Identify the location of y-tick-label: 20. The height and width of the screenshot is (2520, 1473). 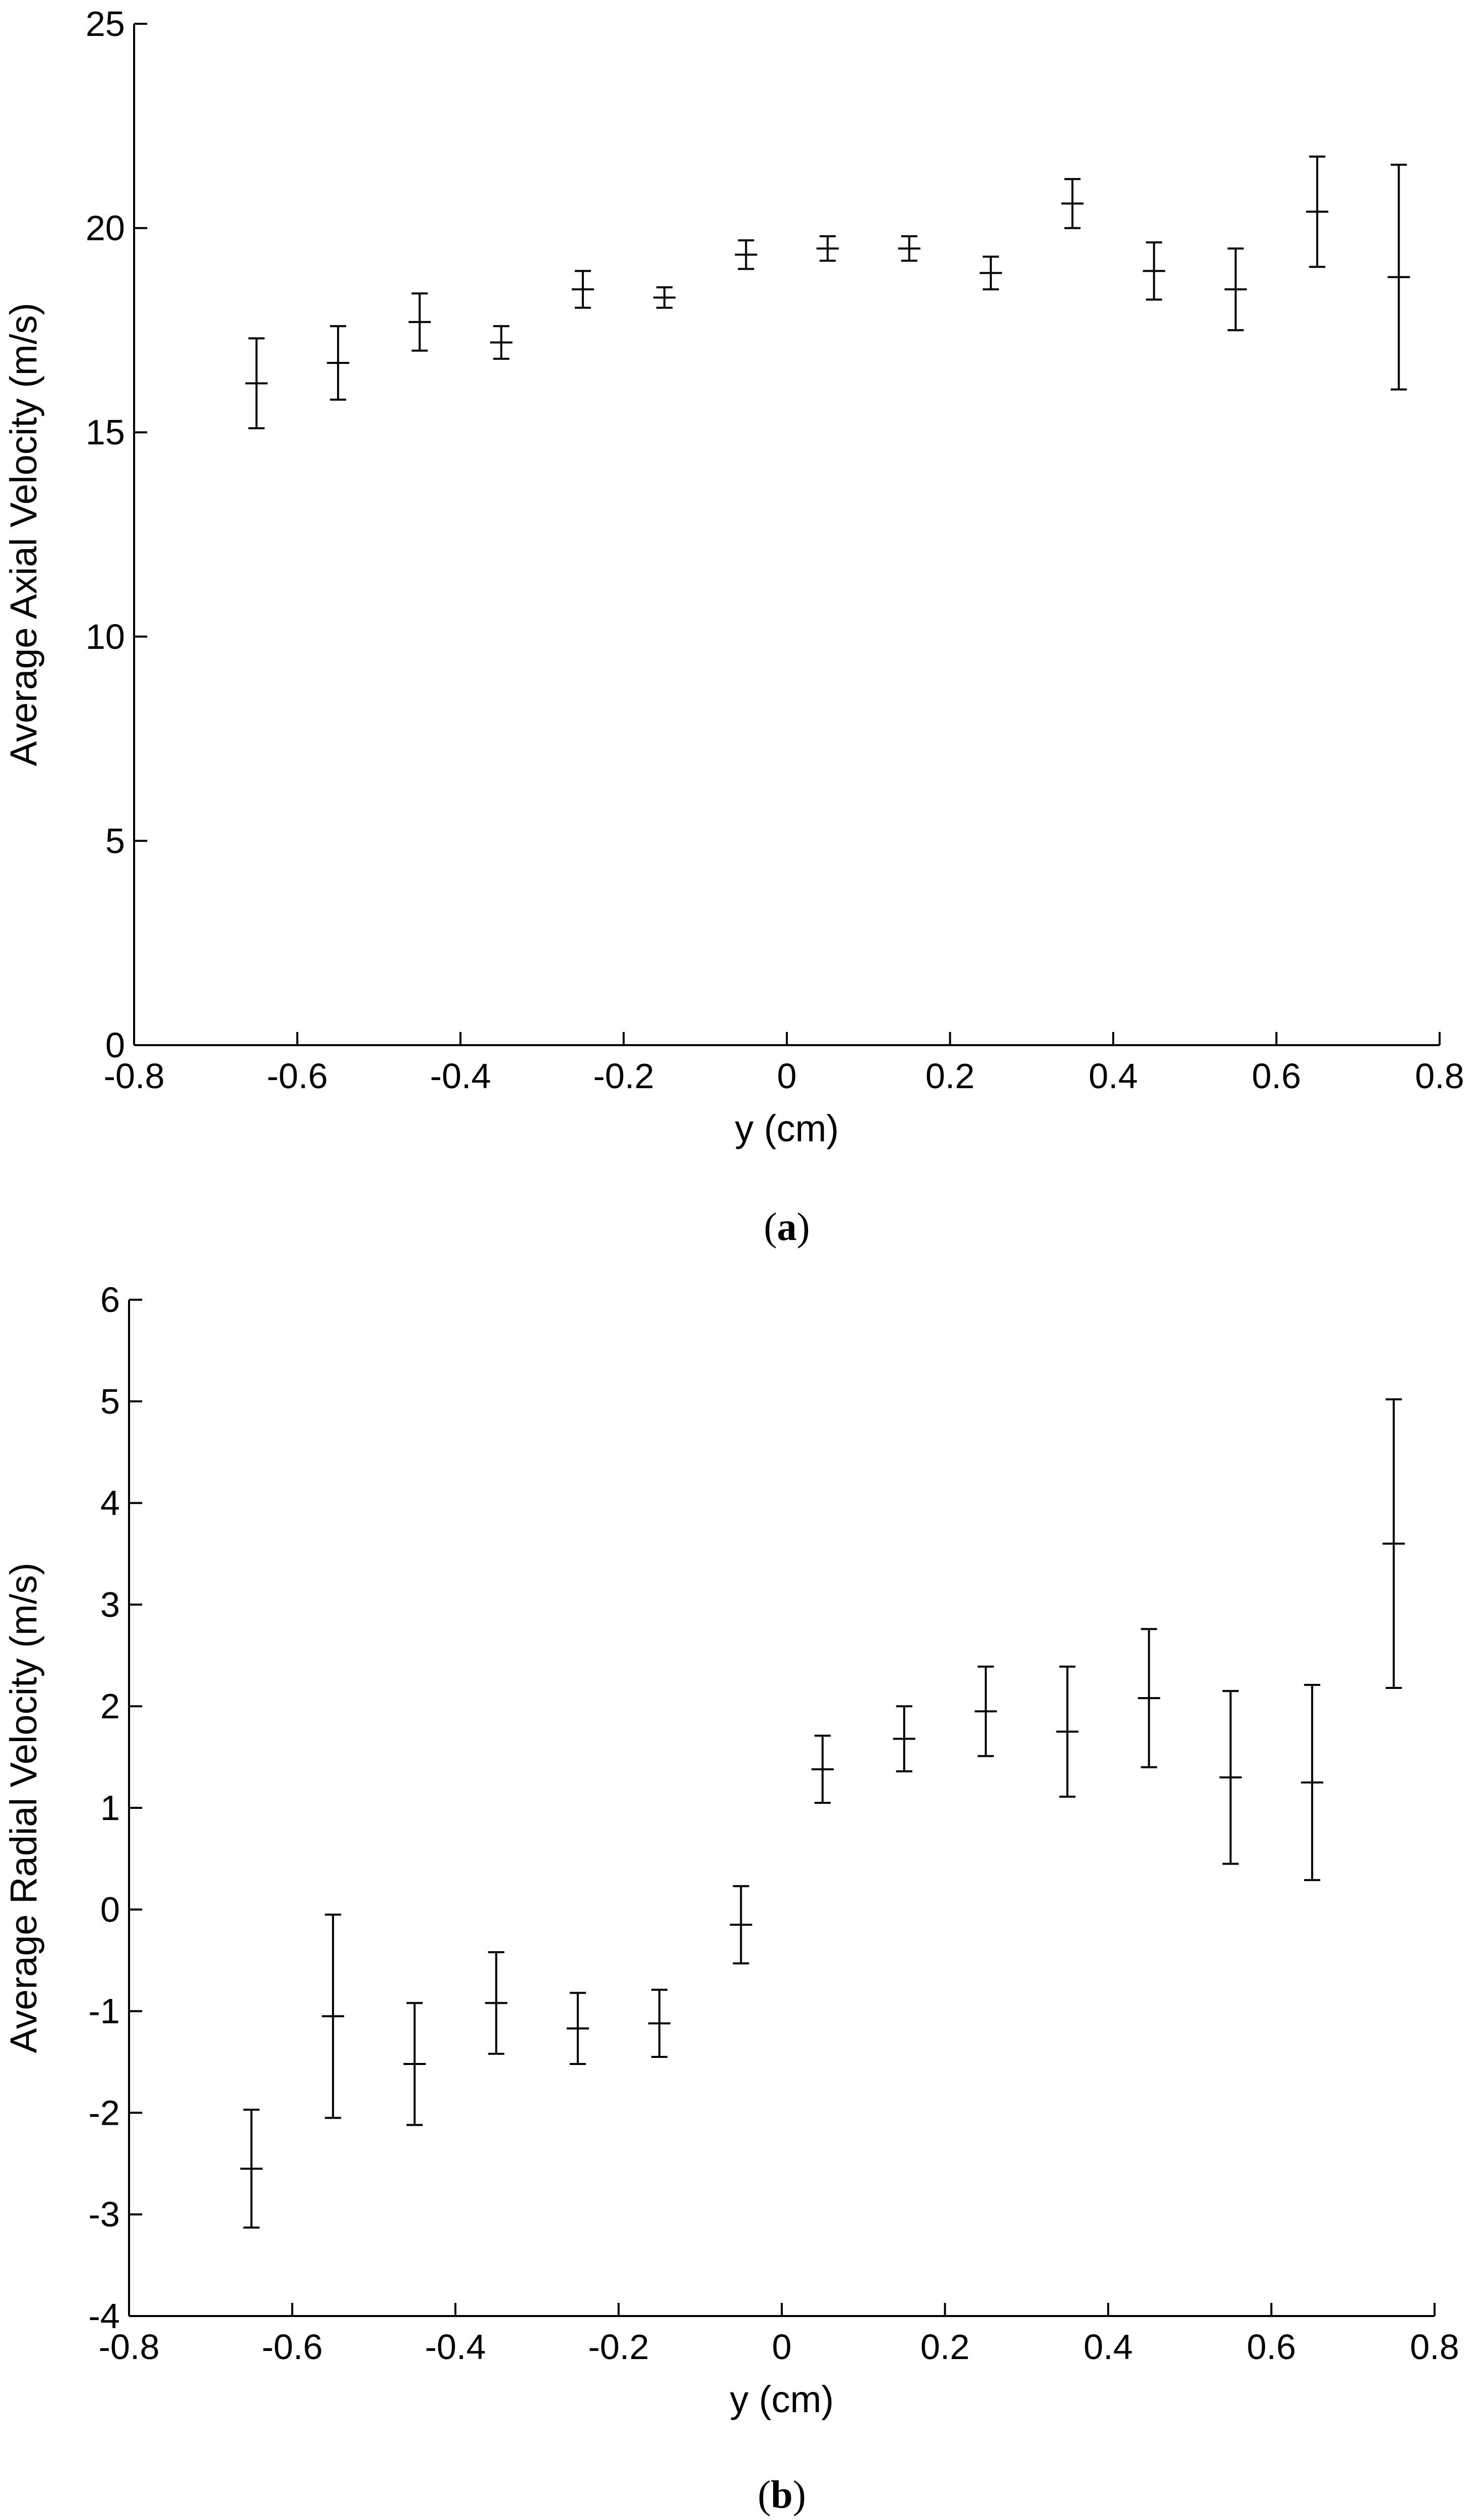
(106, 228).